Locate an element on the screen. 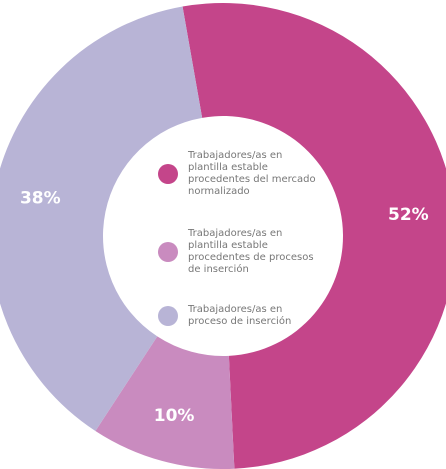 The width and height of the screenshot is (446, 469). legend-item: Trabajadores/as en proceso de inserción is located at coordinates (238, 316).